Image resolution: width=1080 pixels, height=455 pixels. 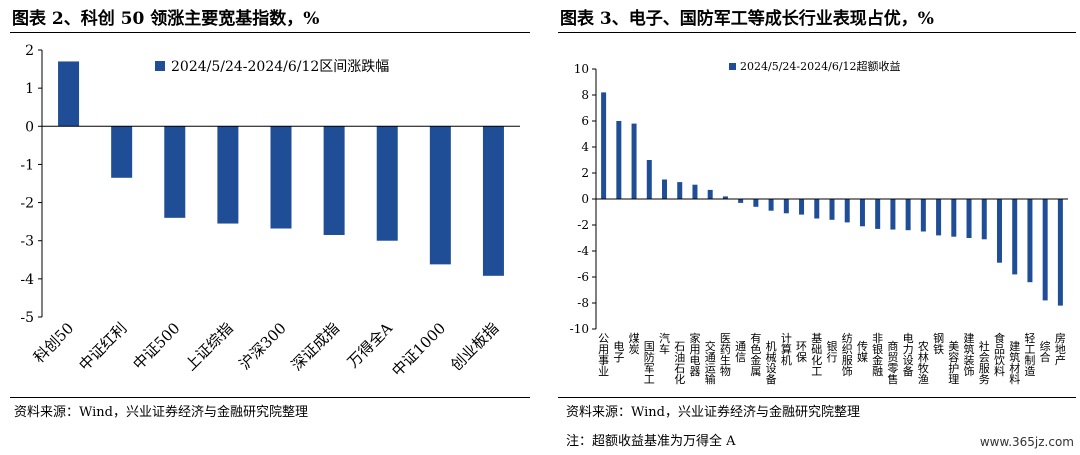 I want to click on x-tick-label-4: 沪深300, so click(x=263, y=346).